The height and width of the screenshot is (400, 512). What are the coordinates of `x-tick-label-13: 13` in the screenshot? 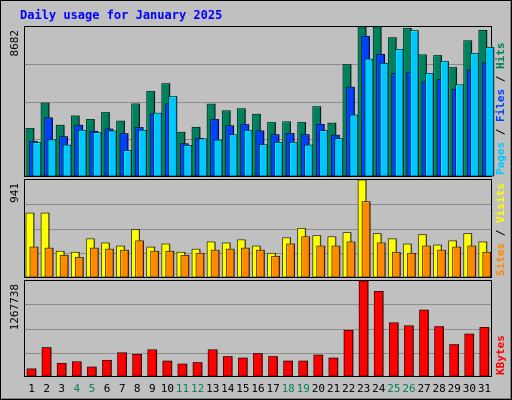 It's located at (212, 388).